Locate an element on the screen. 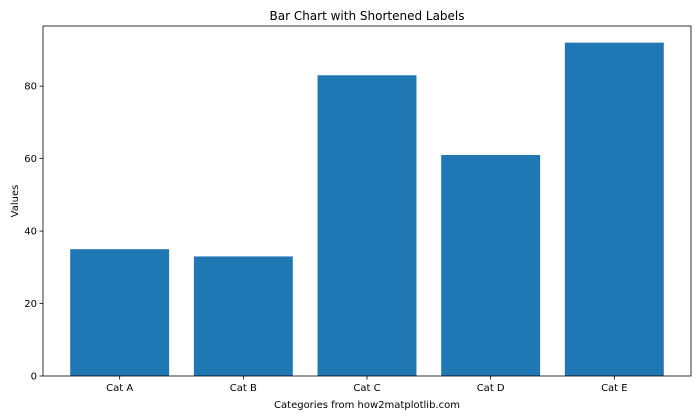  bar-cat-d is located at coordinates (491, 265).